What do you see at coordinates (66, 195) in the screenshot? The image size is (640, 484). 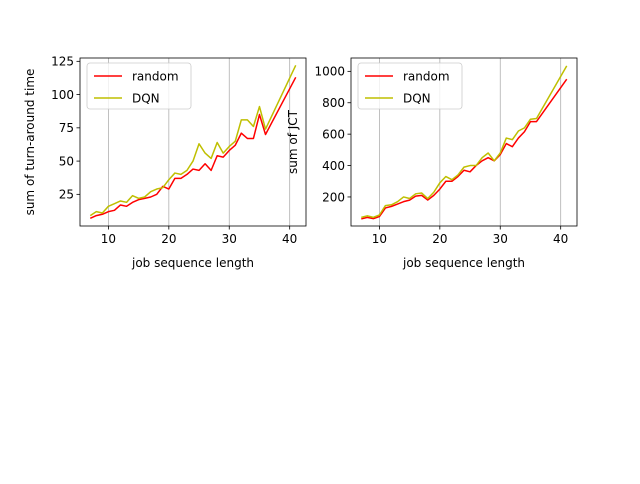 I see `y-tick-label: 25` at bounding box center [66, 195].